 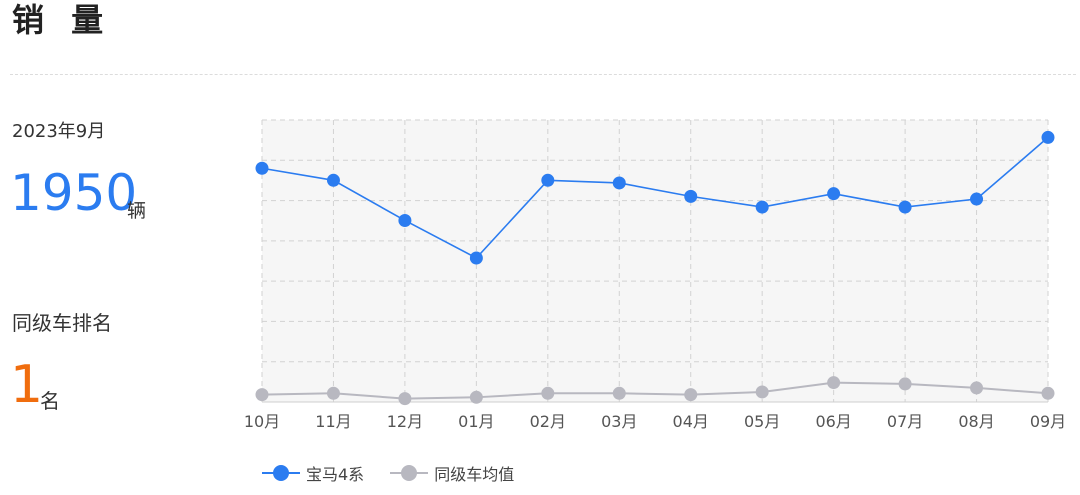 I want to click on rank-label: 同级车排名, so click(x=62, y=323).